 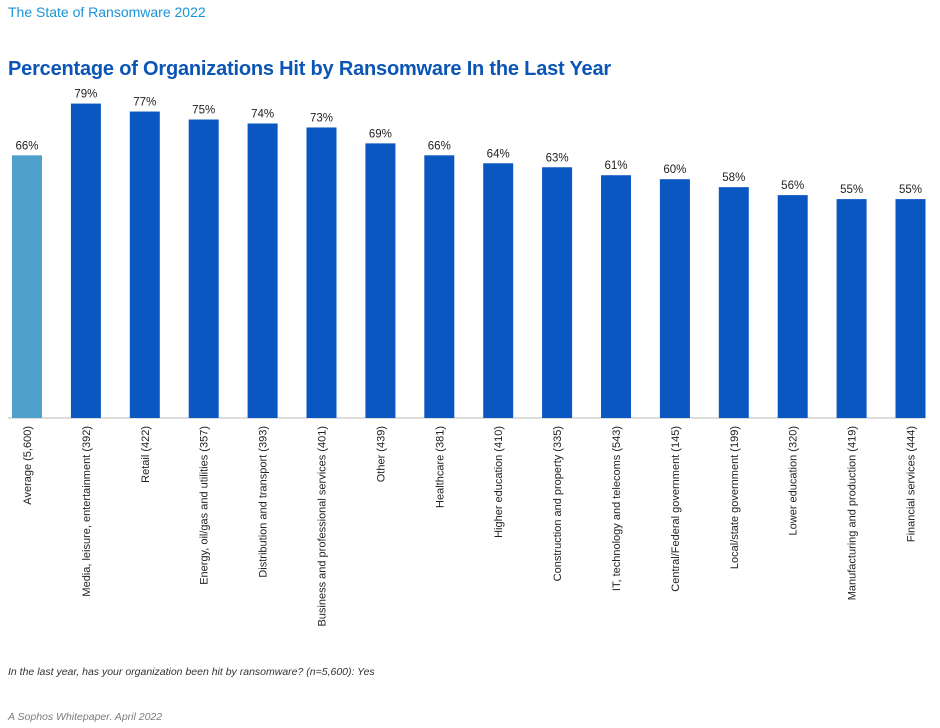 What do you see at coordinates (676, 509) in the screenshot?
I see `category-label: Central/Federal government (145)` at bounding box center [676, 509].